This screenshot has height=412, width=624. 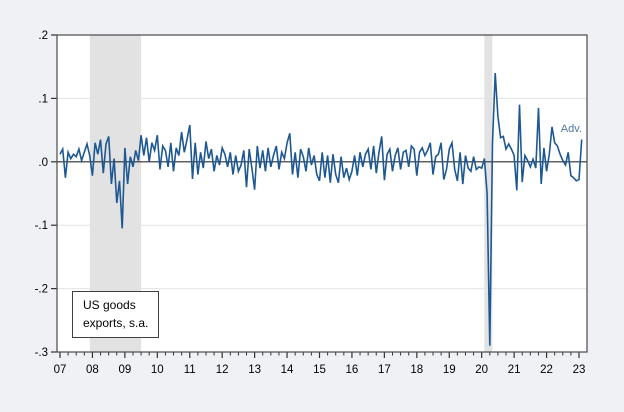 What do you see at coordinates (109, 305) in the screenshot?
I see `legend-line1: US goods` at bounding box center [109, 305].